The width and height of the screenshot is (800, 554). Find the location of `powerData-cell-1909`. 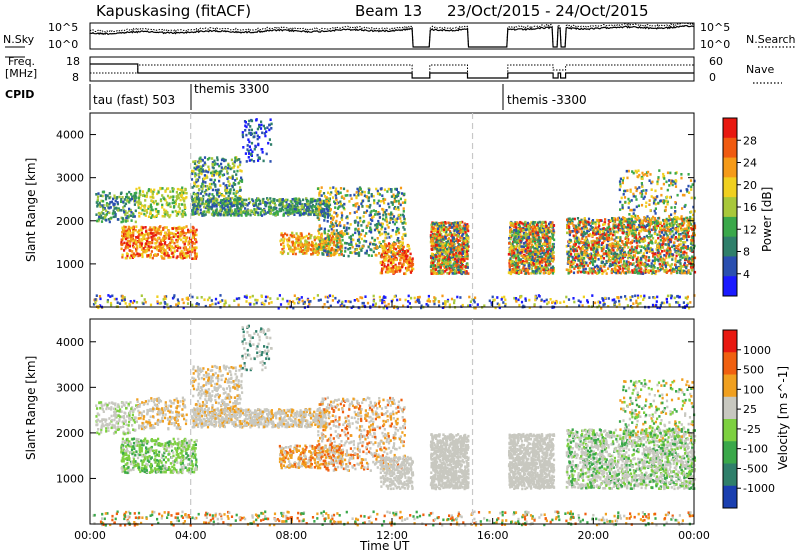

powerData-cell-1909 is located at coordinates (222, 203).